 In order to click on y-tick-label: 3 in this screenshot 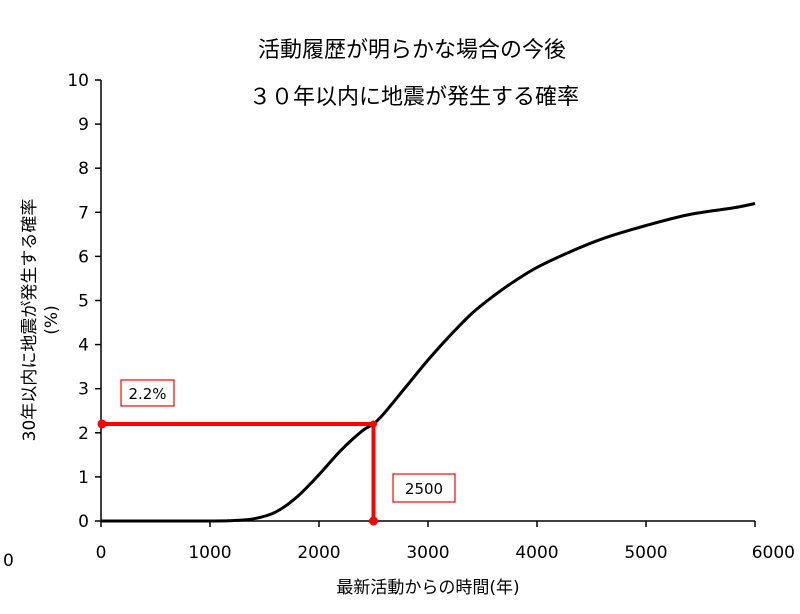, I will do `click(83, 390)`.